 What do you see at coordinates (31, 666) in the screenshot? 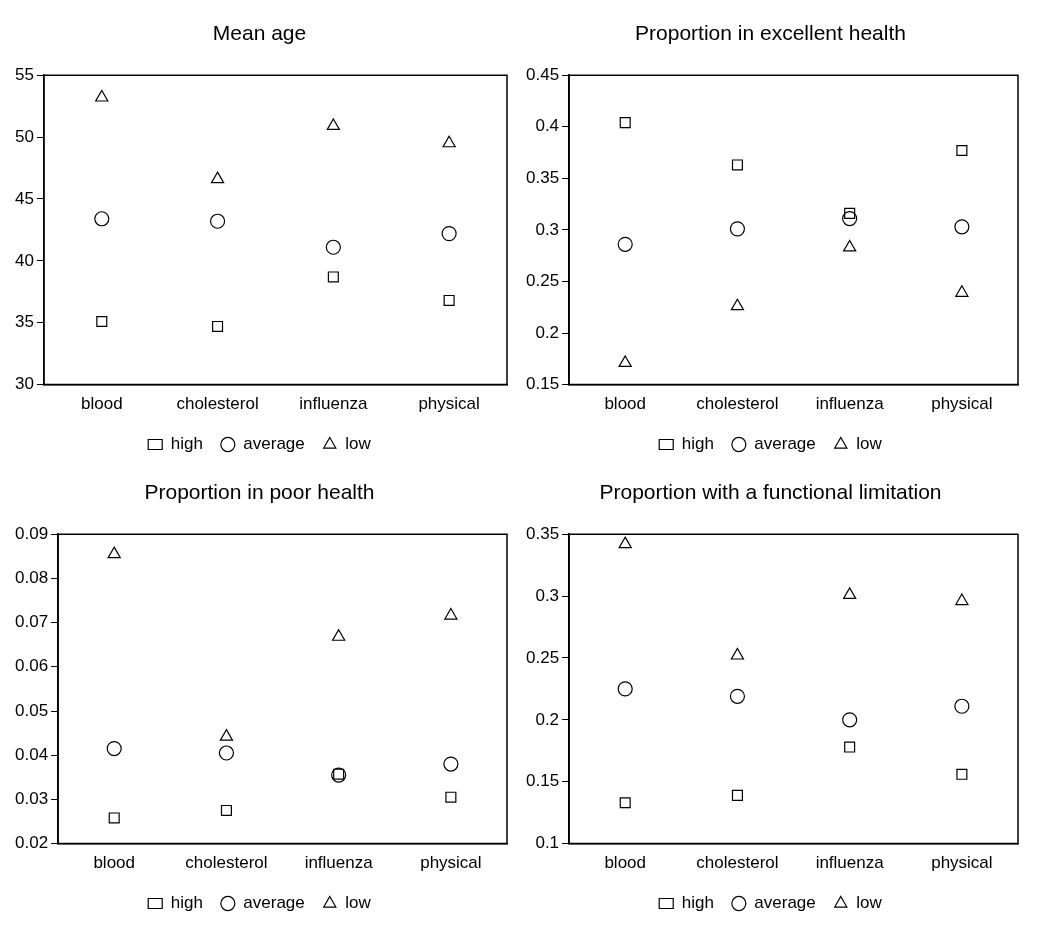
I see `y-tick-label: 0.06` at bounding box center [31, 666].